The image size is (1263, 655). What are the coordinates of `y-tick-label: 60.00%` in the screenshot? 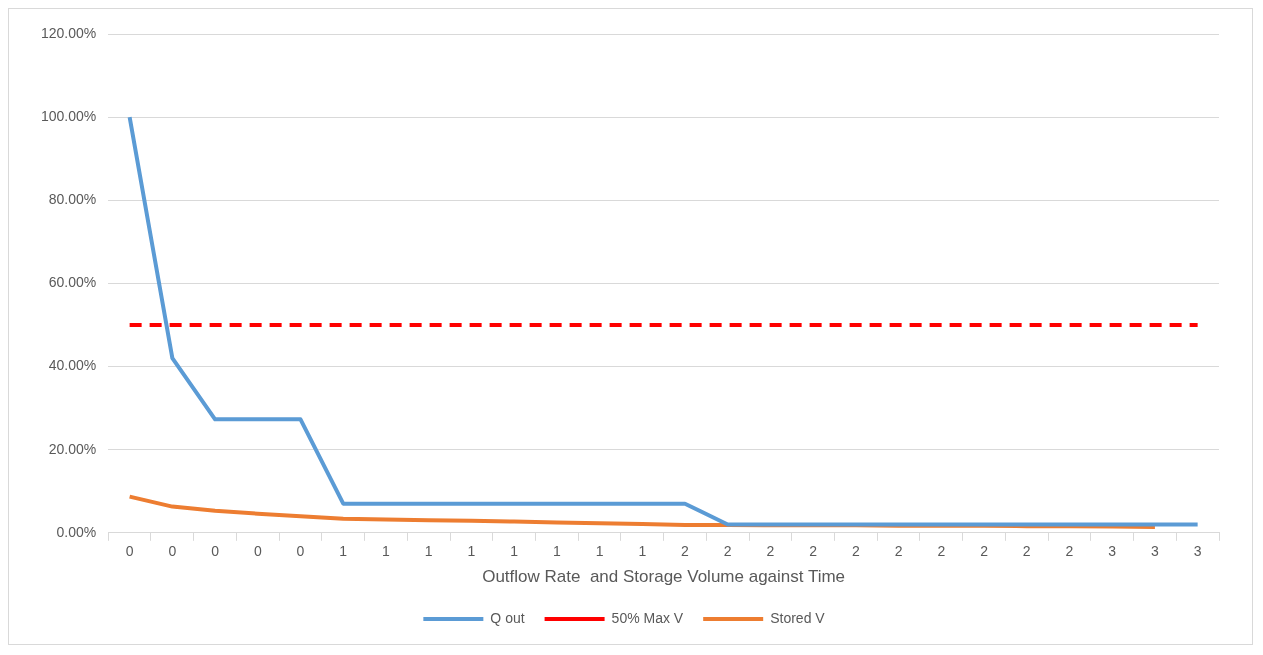 It's located at (72, 282).